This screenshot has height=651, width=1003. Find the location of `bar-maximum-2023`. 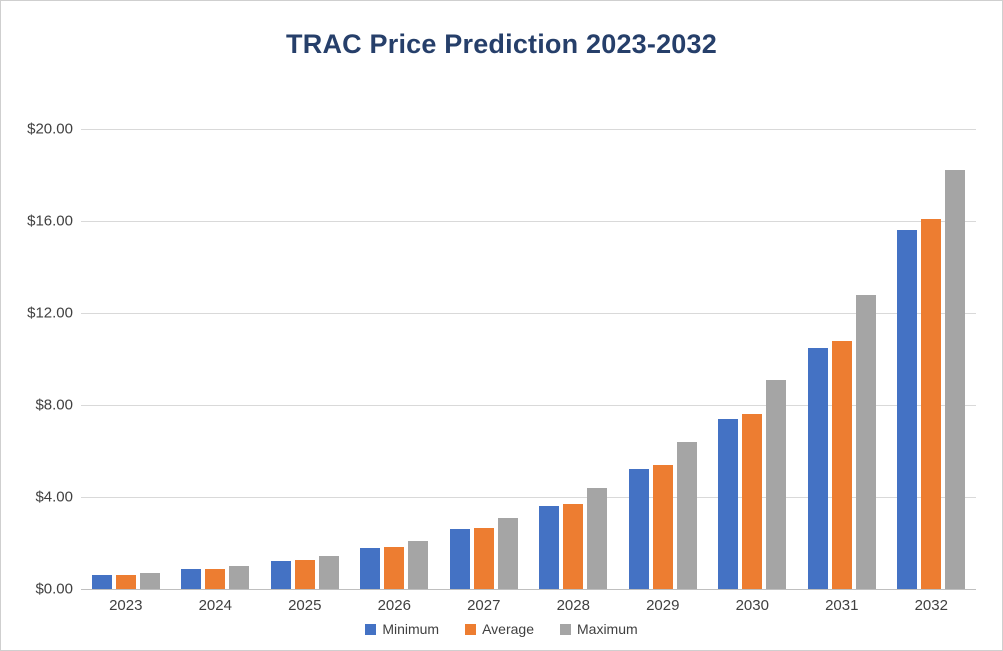

bar-maximum-2023 is located at coordinates (149, 580).